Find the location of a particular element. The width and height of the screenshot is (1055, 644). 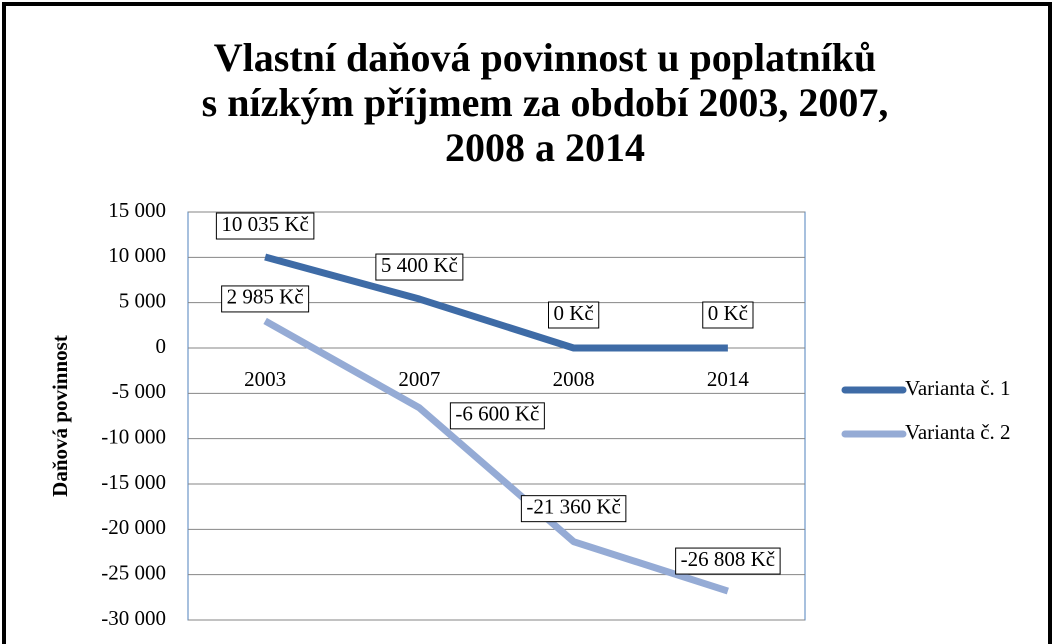

data-label: 10 035 Kč is located at coordinates (265, 224).